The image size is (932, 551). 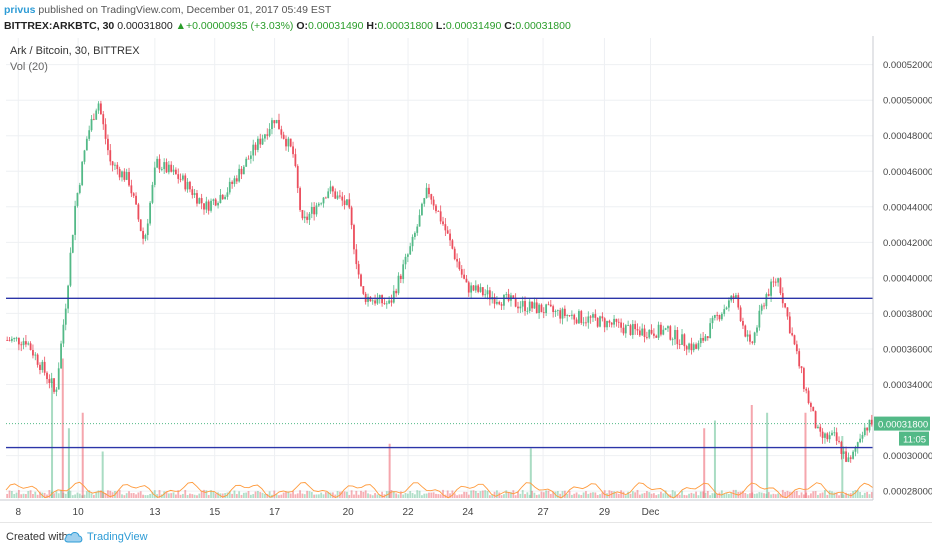 What do you see at coordinates (902, 423) in the screenshot?
I see `last-price-tag` at bounding box center [902, 423].